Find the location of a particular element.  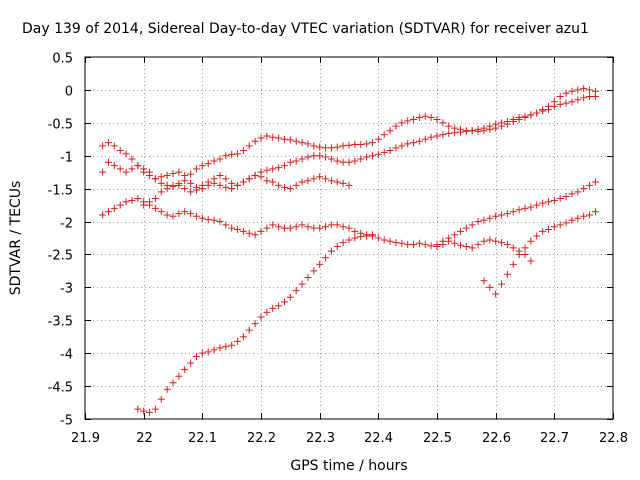

x-tick-label: 22.8 is located at coordinates (613, 438).